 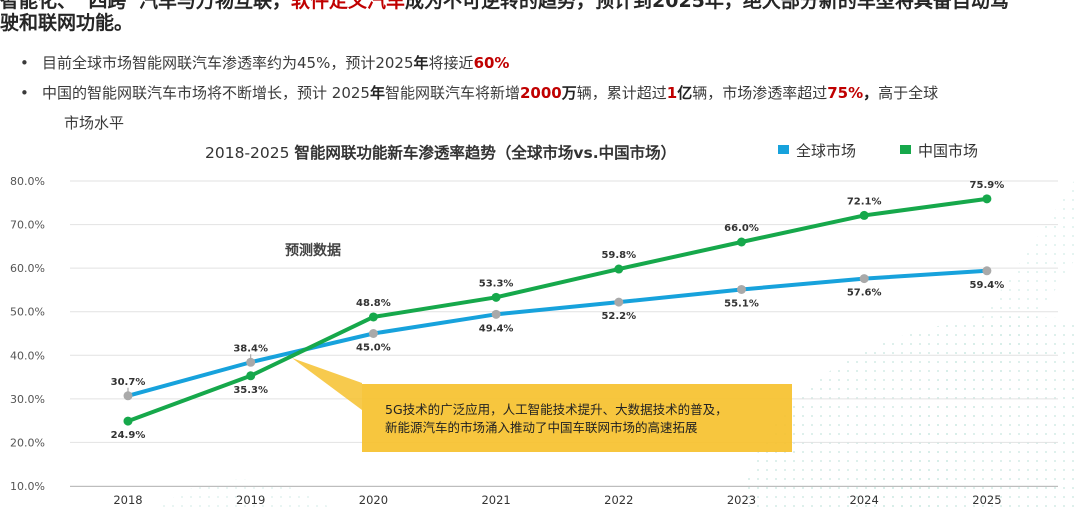 I want to click on bullet-highlight: 2000, so click(x=540, y=93).